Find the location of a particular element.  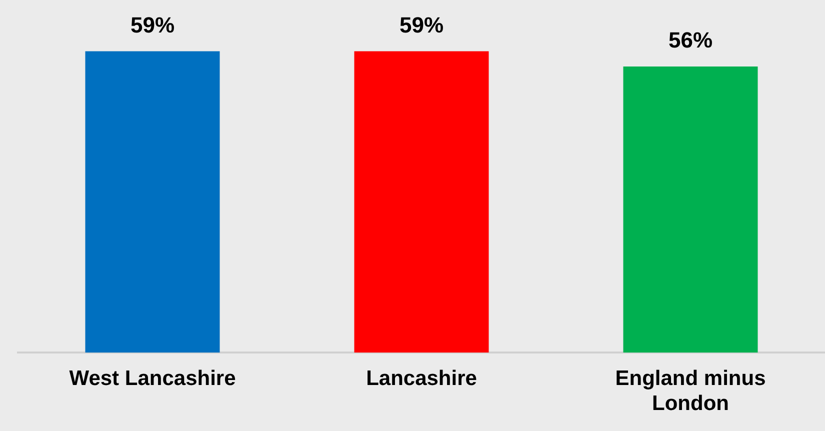

x-tick-label: Lancashire is located at coordinates (421, 378).